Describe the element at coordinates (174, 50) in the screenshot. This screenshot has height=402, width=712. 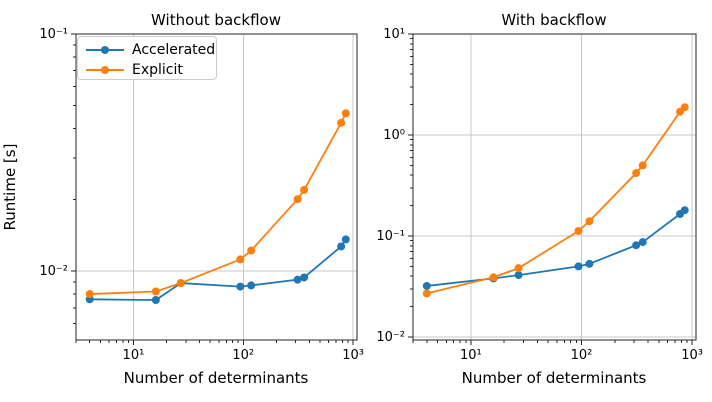
I see `legend-label-accelerated: Accelerated` at that location.